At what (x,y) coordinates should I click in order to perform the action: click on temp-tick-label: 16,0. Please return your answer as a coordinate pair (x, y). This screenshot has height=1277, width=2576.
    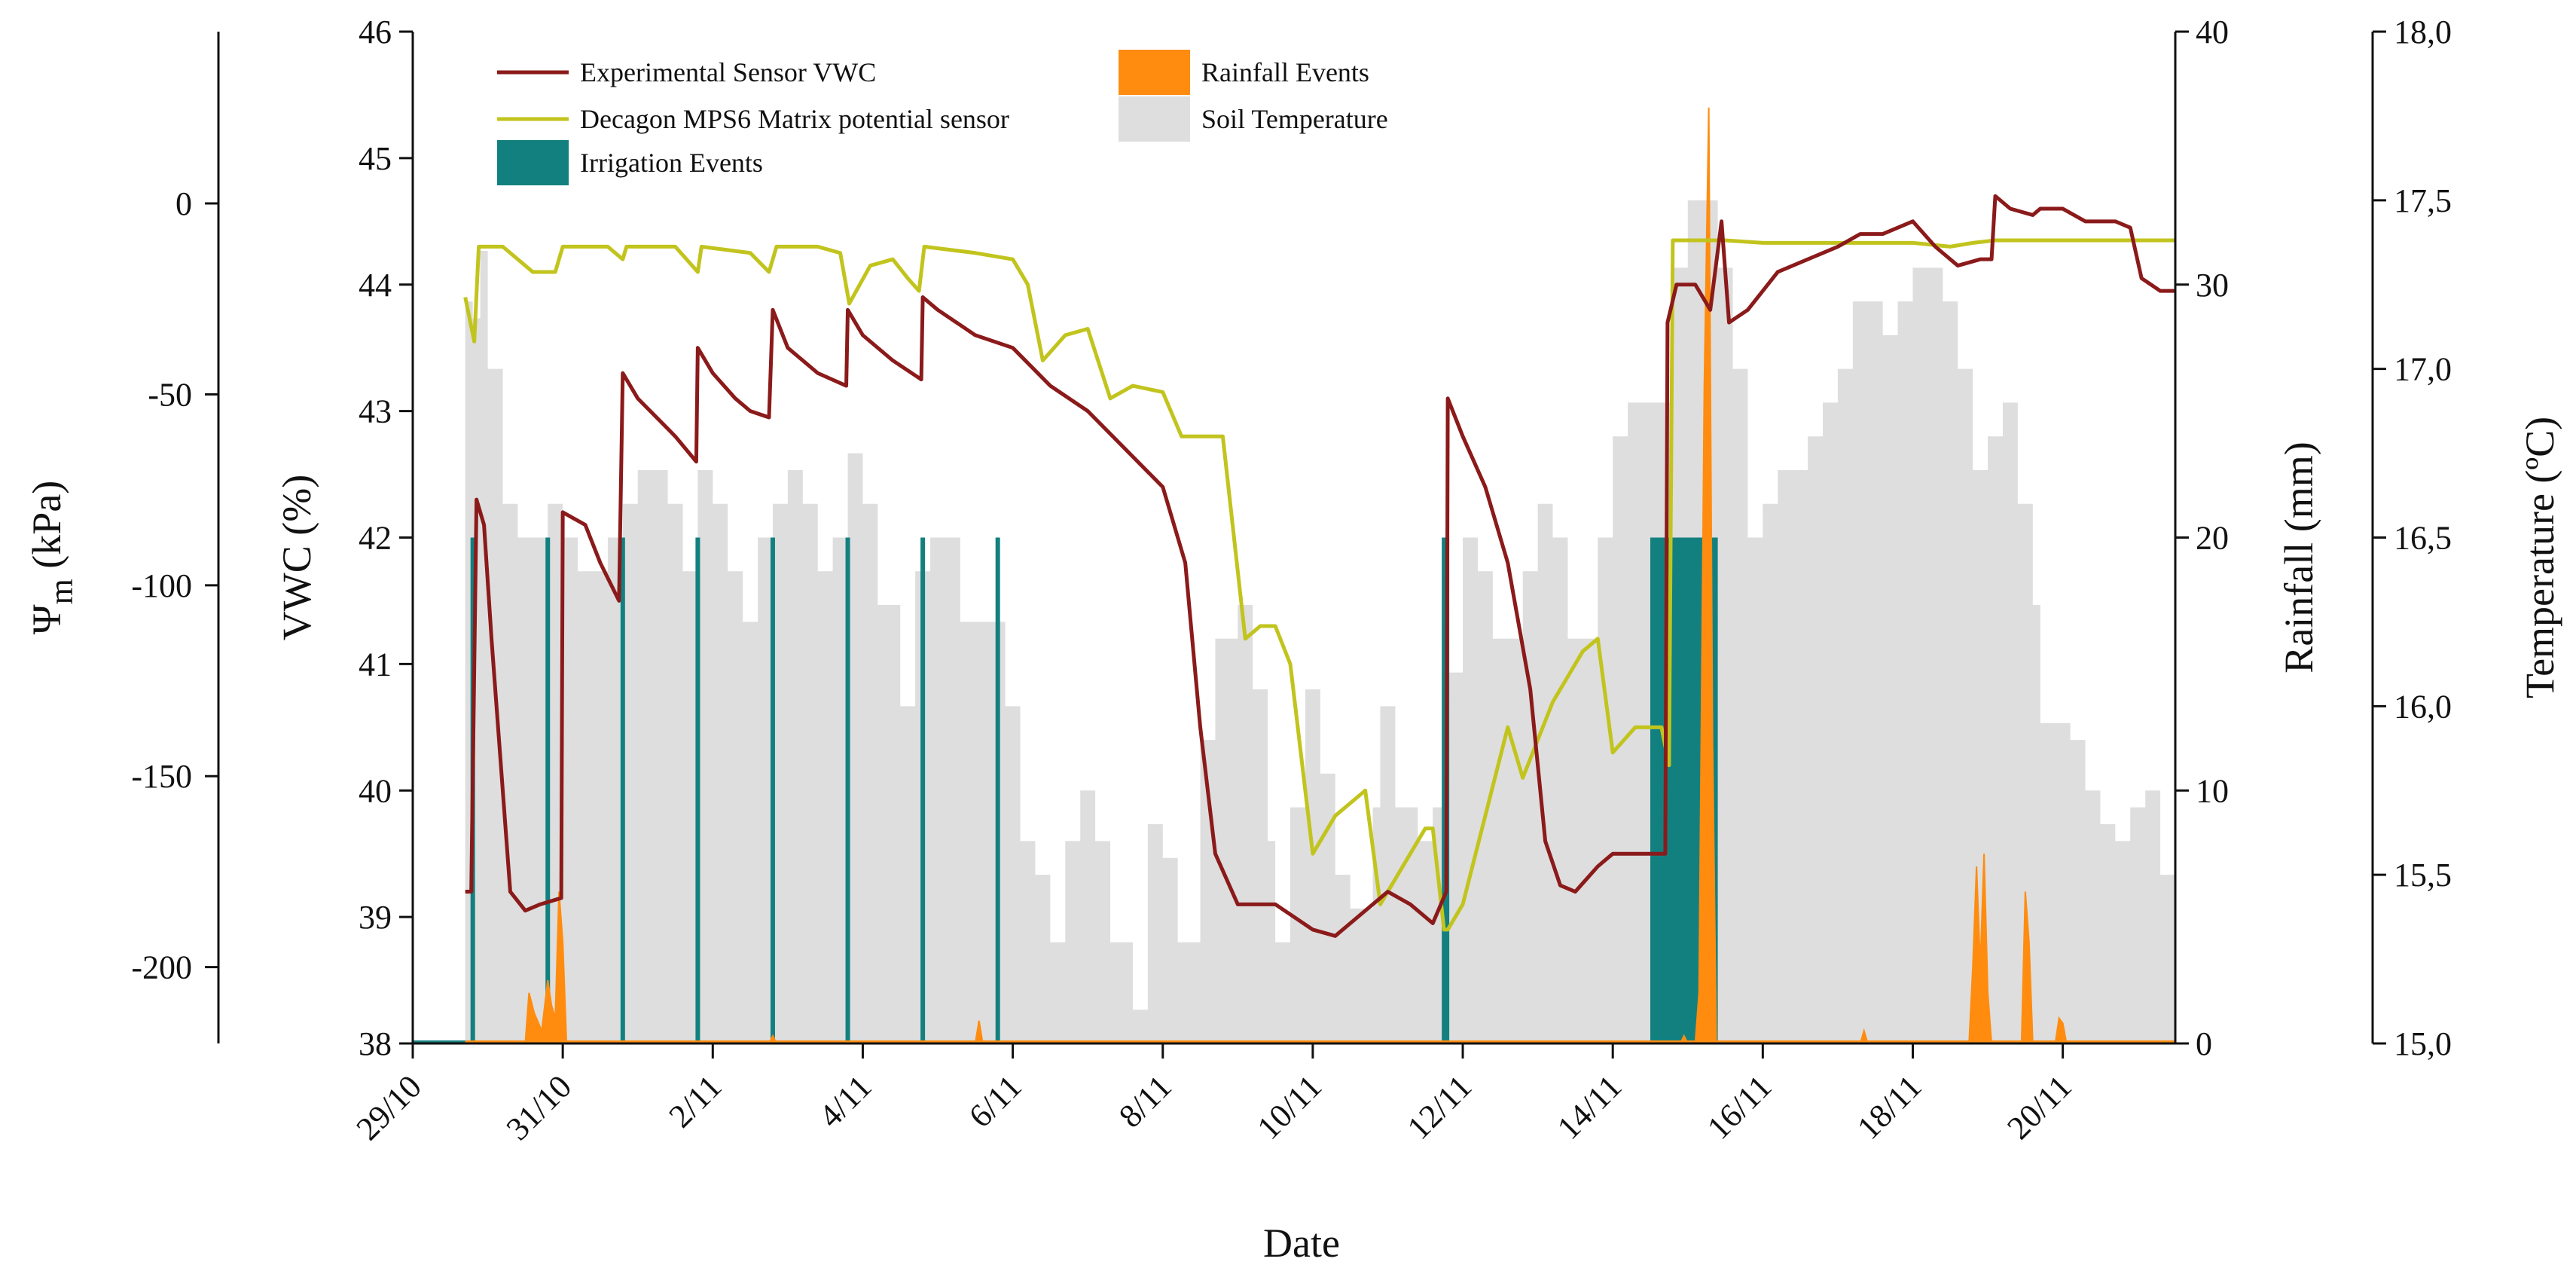
    Looking at the image, I should click on (2423, 707).